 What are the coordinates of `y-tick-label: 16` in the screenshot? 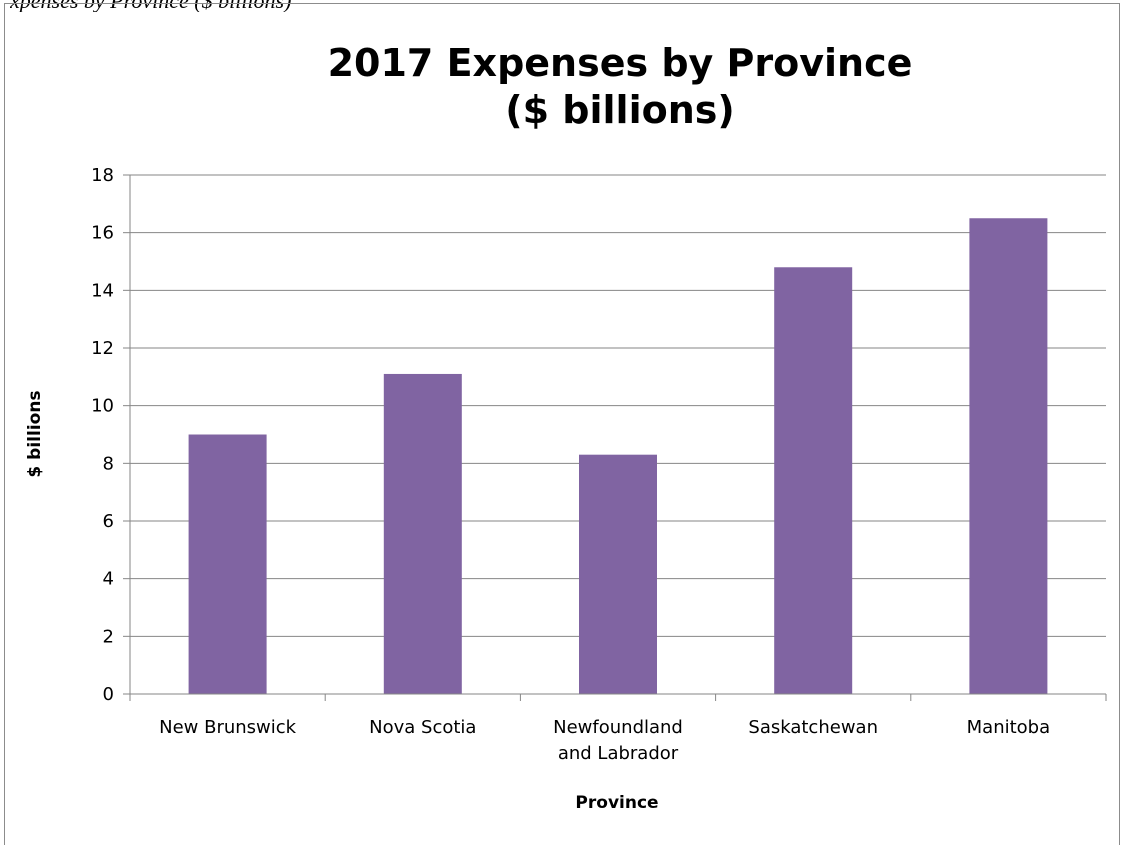 It's located at (102, 233).